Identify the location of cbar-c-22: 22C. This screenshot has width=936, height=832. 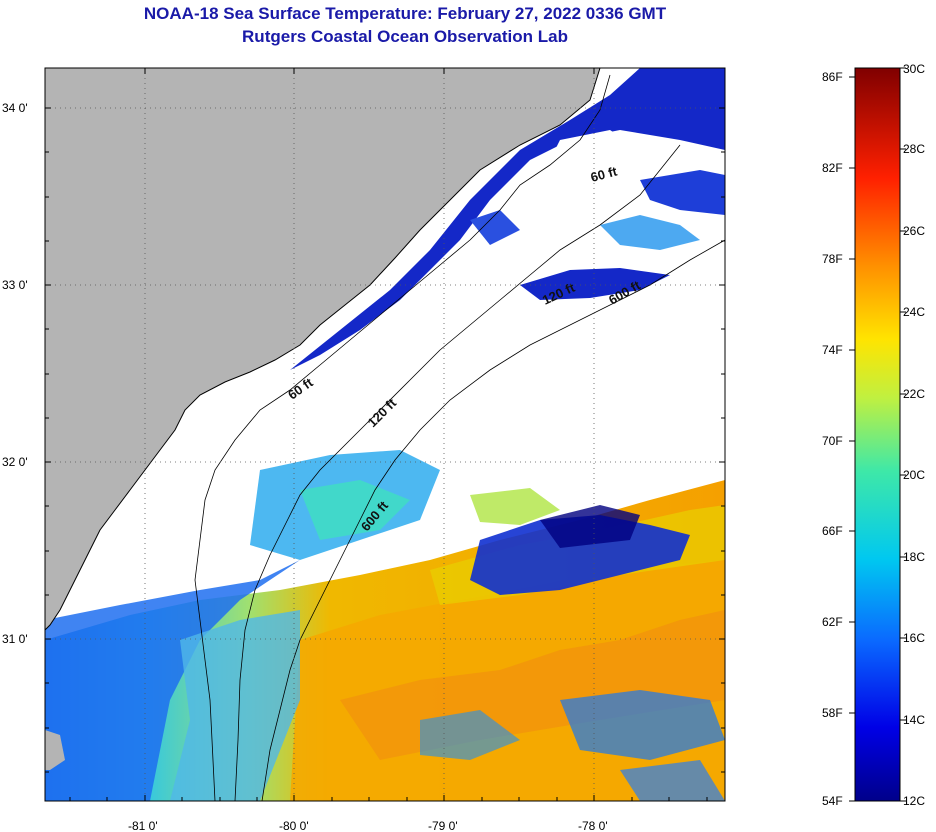
(914, 394).